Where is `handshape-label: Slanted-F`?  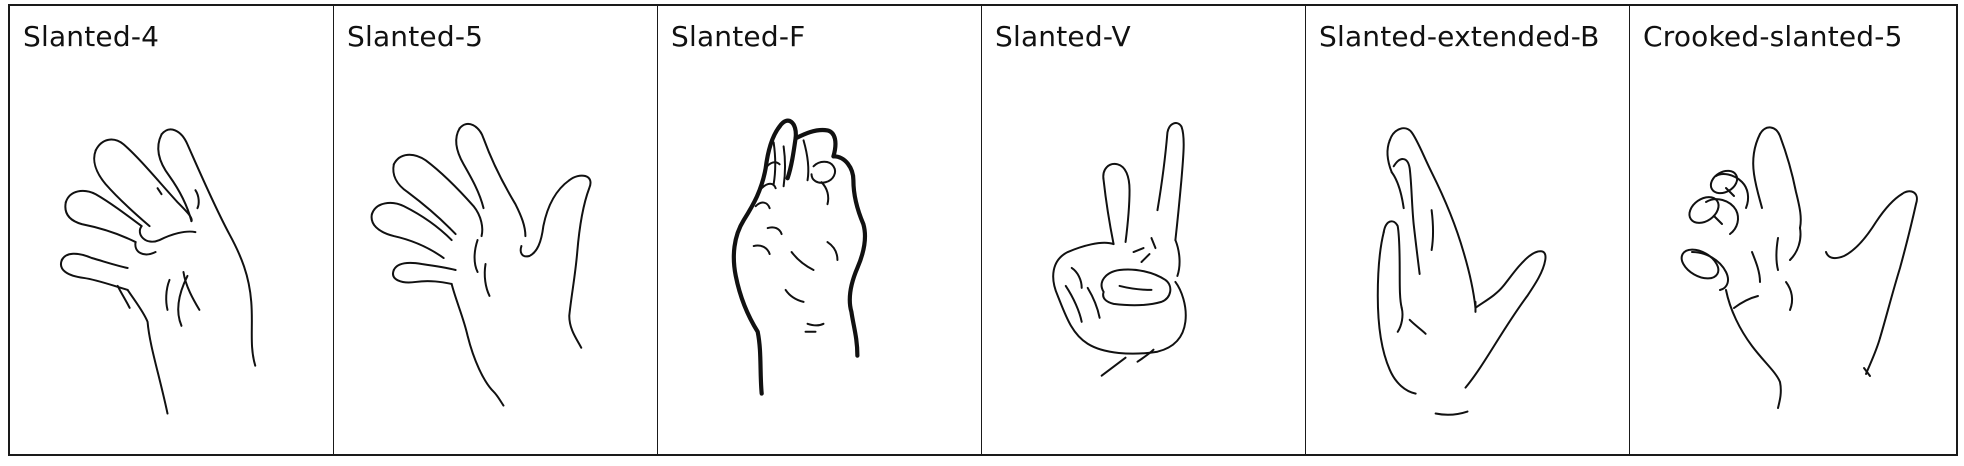 handshape-label: Slanted-F is located at coordinates (738, 36).